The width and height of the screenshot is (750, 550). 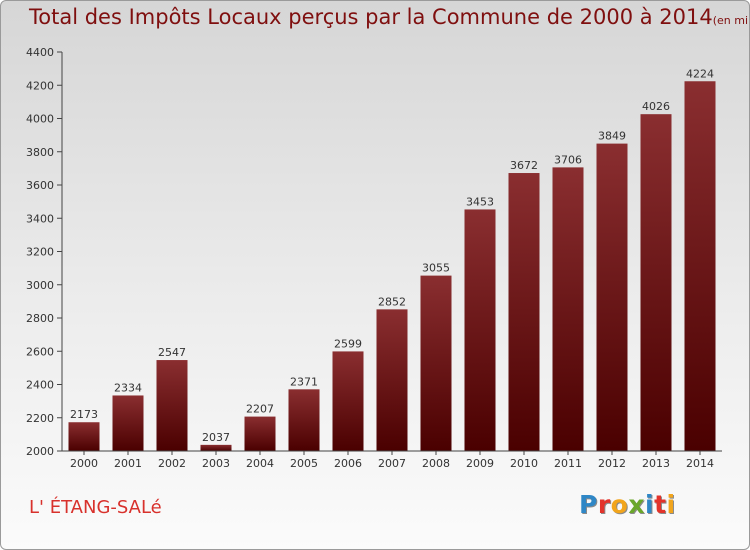 What do you see at coordinates (480, 201) in the screenshot?
I see `bar-value-label: 3453` at bounding box center [480, 201].